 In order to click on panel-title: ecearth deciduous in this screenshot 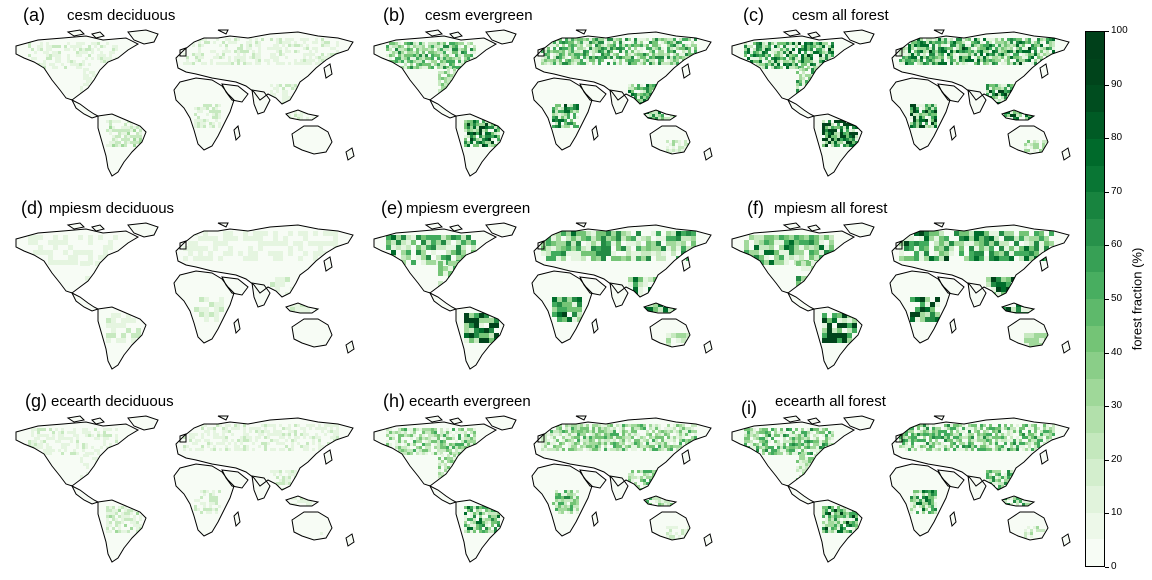, I will do `click(112, 401)`.